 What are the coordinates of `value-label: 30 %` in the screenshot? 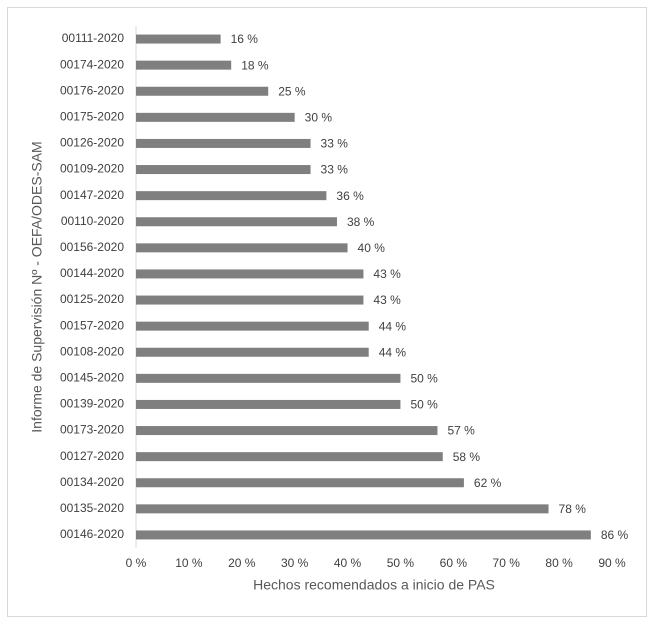 It's located at (319, 118).